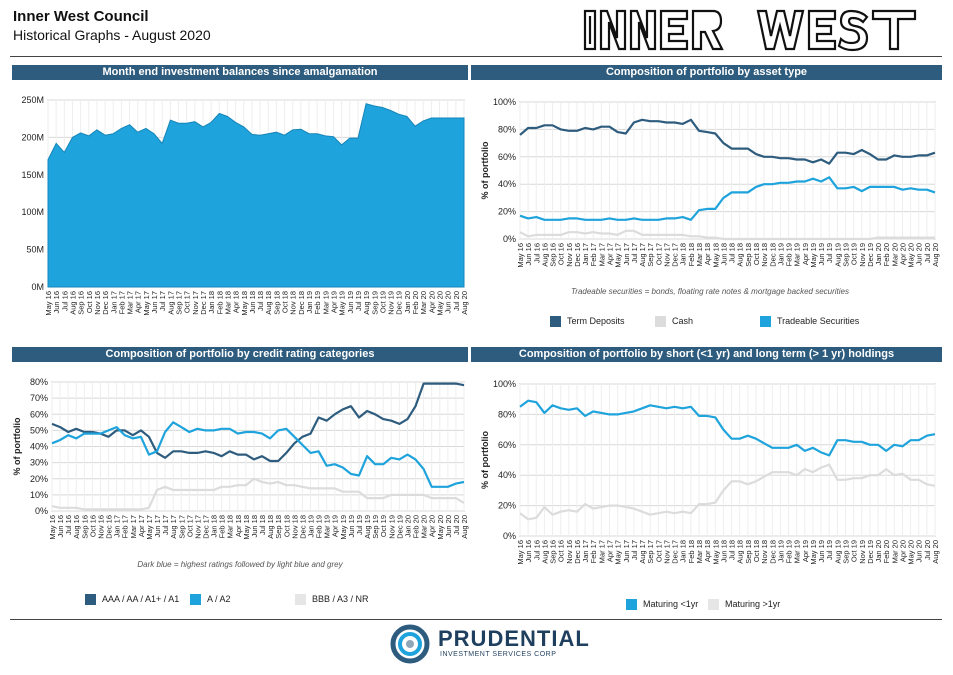 The width and height of the screenshot is (953, 675). I want to click on x-tick-label: Jun 18, so click(254, 526).